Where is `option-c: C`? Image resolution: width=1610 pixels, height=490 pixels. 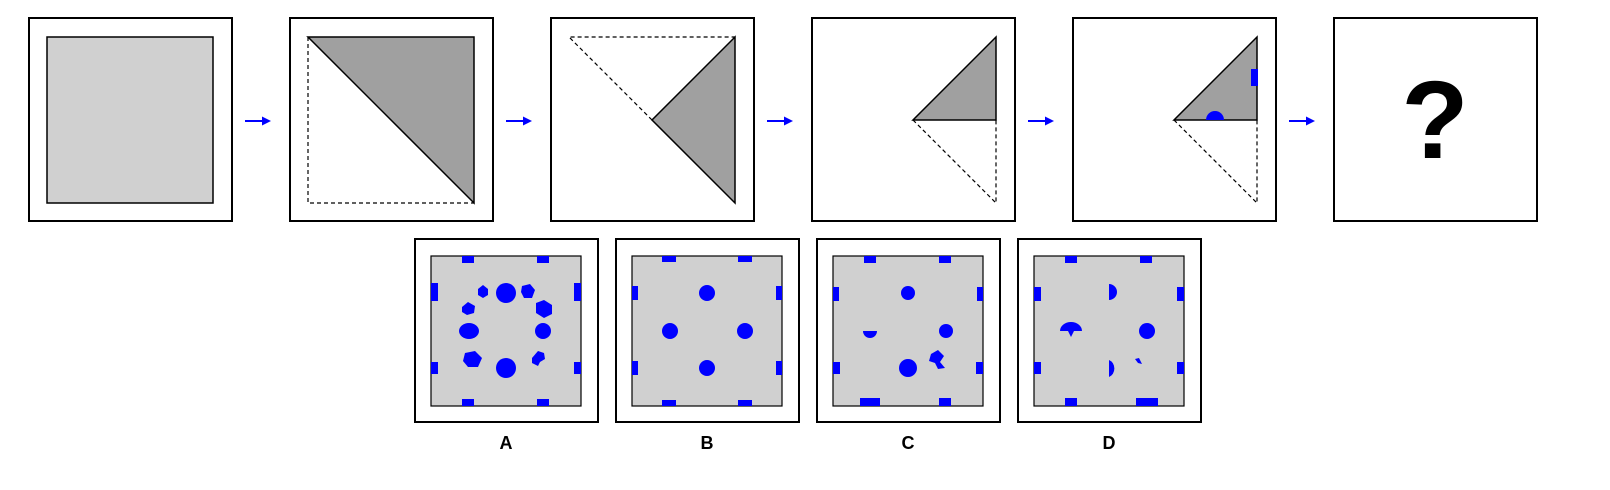 option-c: C is located at coordinates (908, 345).